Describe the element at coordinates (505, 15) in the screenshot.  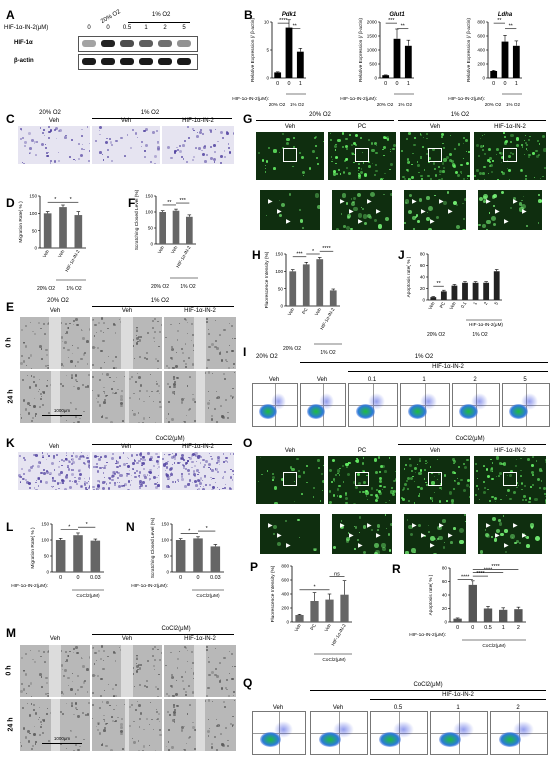
I see `chart-title: Ldha` at that location.